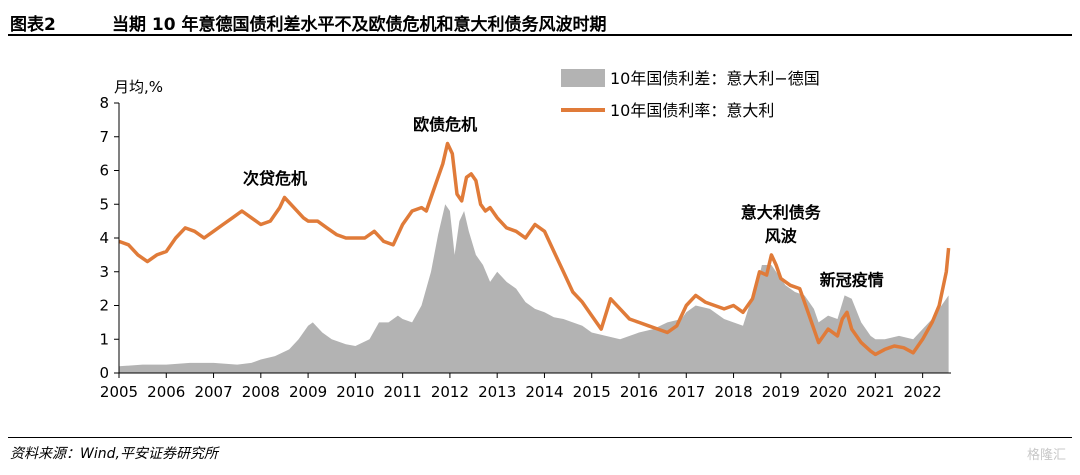  I want to click on legend: 10年国债利差：意大利−德国 10年国债利率：意大利, so click(690, 94).